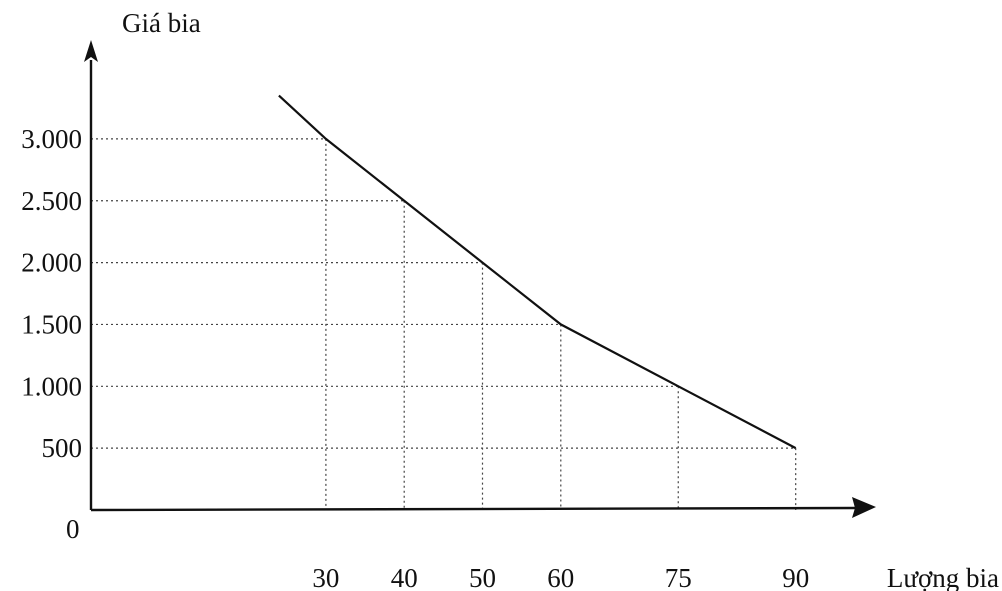 The width and height of the screenshot is (1002, 591). I want to click on y-axis-arrow-icon, so click(91, 51).